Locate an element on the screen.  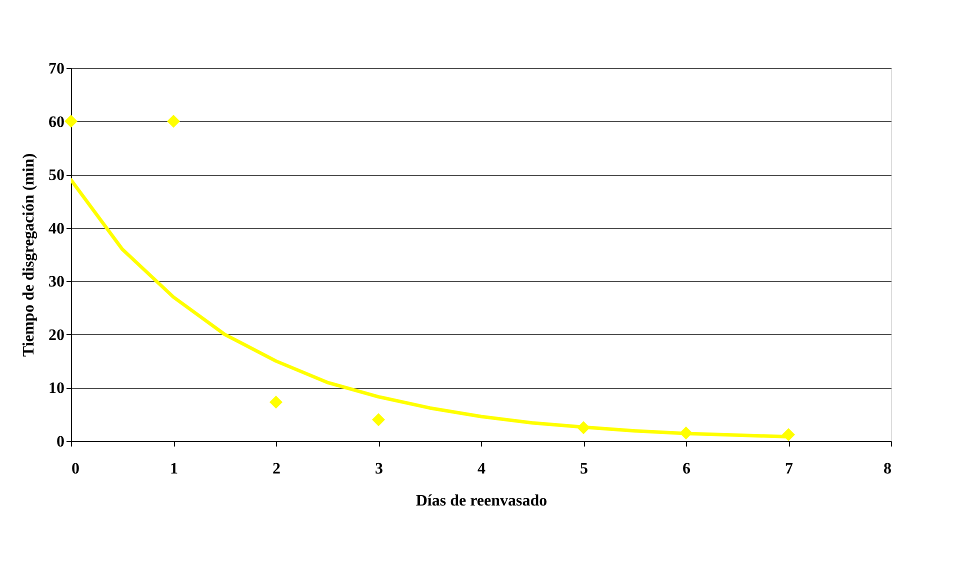
x-axis-title: Días de reenvasado is located at coordinates (482, 501).